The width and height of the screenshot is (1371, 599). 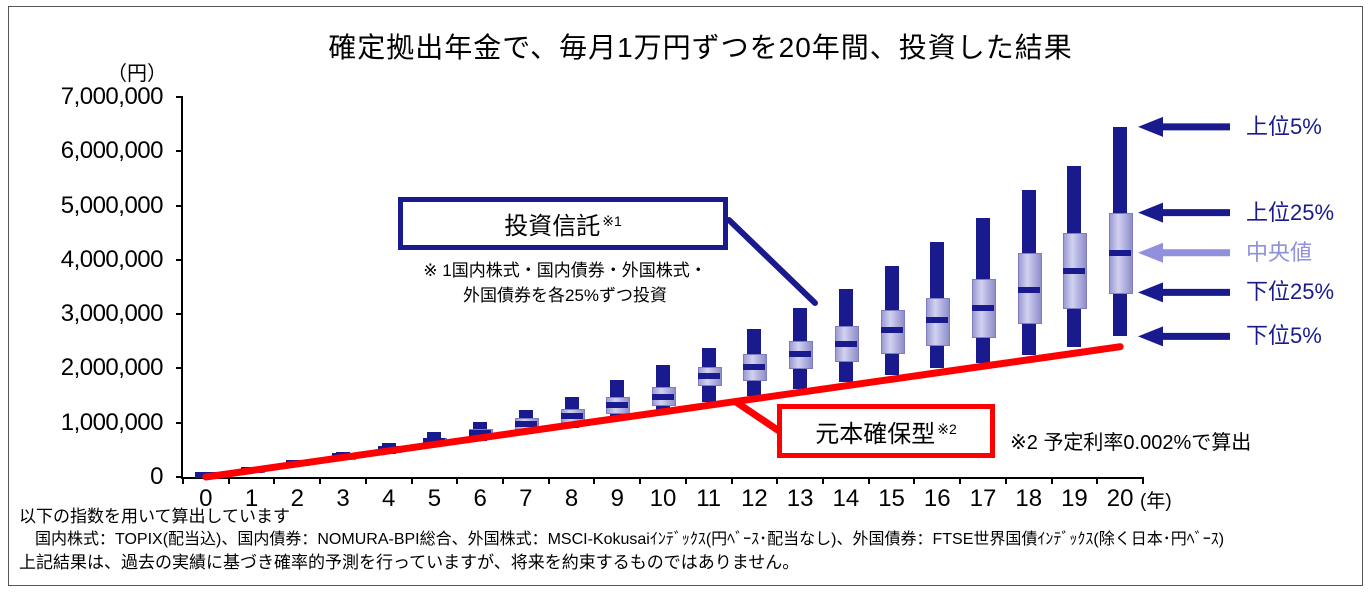 I want to click on legend-label-p25: 下位25%, so click(x=1290, y=292).